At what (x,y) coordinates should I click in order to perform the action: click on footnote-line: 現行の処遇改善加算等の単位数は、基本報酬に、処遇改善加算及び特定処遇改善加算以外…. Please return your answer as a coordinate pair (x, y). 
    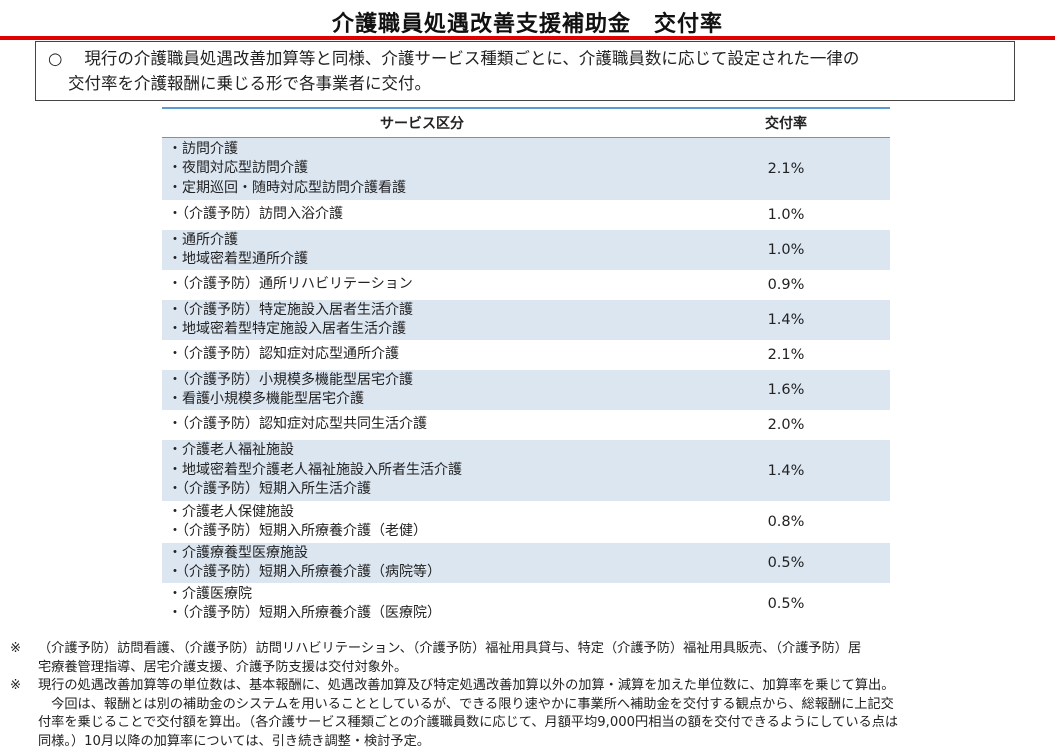
    Looking at the image, I should click on (466, 685).